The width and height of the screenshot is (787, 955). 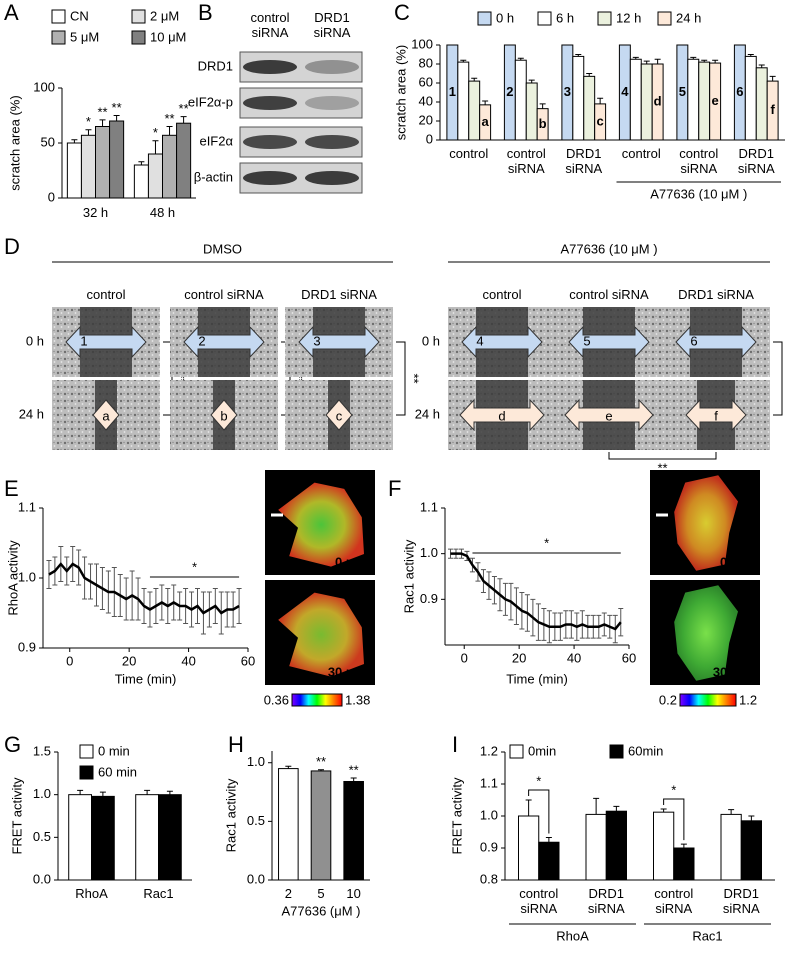 What do you see at coordinates (565, 17) in the screenshot?
I see `legend-label: 6 h` at bounding box center [565, 17].